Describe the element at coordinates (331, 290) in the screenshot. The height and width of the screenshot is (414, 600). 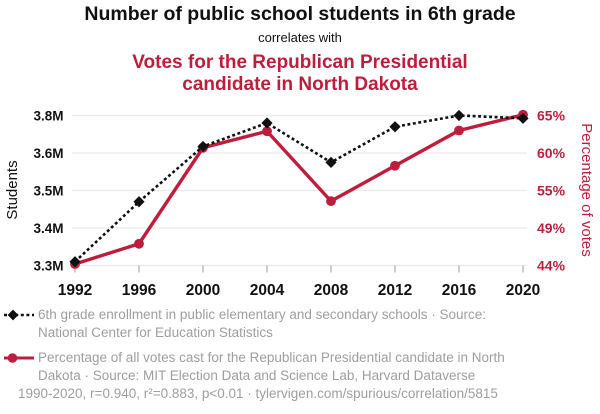
I see `svg-text: 2008` at that location.